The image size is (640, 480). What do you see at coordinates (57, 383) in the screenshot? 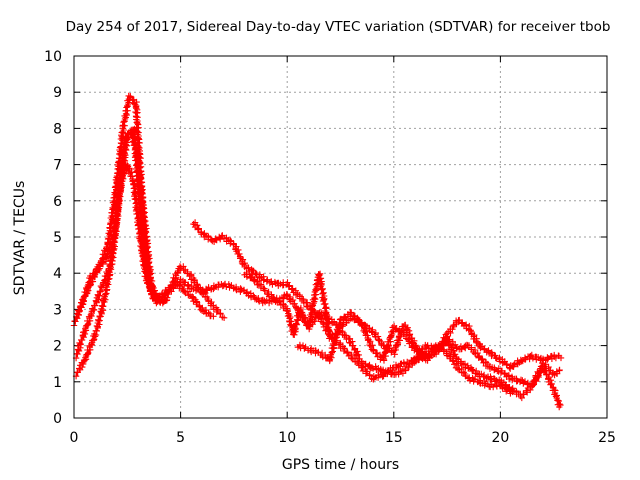
I see `y-tick-label: 1` at bounding box center [57, 383].